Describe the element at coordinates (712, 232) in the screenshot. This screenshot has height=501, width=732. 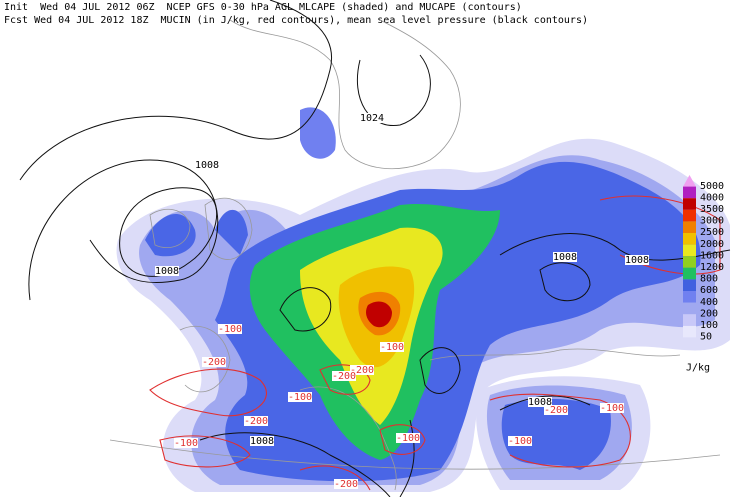
I see `legend-label: 2500` at that location.